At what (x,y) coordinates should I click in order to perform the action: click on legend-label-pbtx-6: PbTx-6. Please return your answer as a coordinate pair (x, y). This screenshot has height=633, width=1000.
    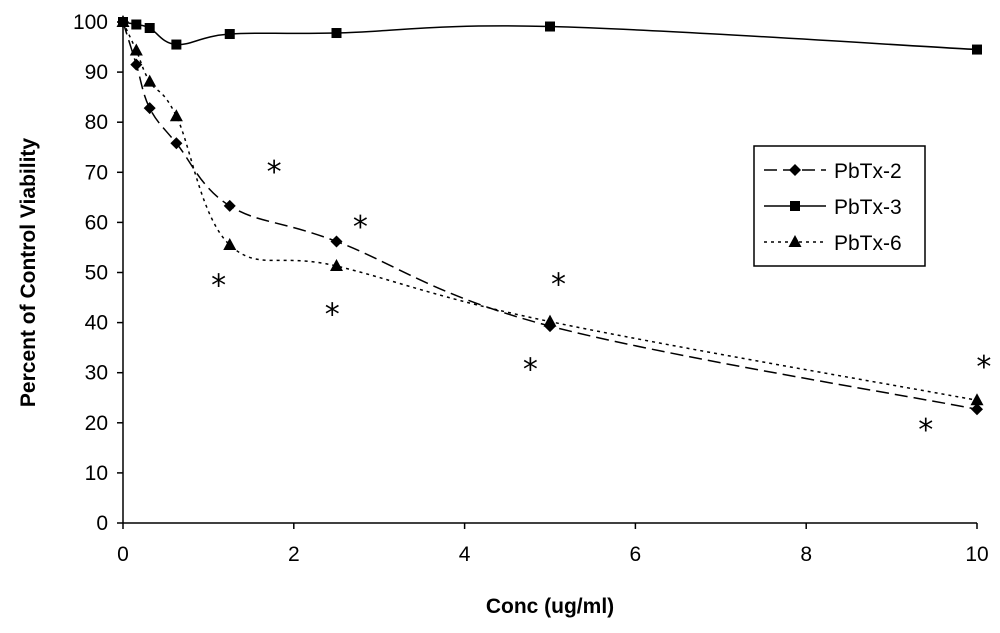
    Looking at the image, I should click on (868, 243).